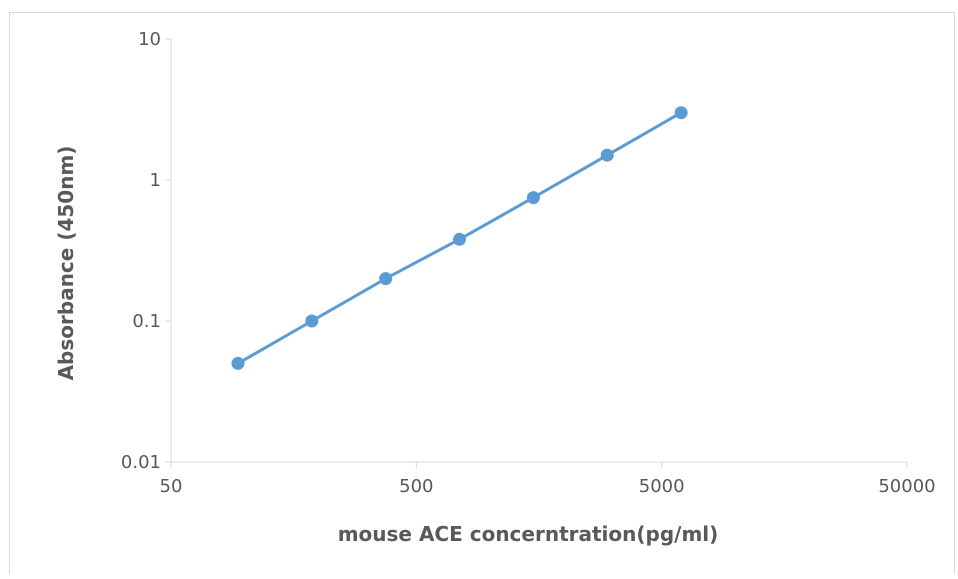  What do you see at coordinates (528, 534) in the screenshot?
I see `x-axis-title: mouse ACE concerntration(pg/ml)` at bounding box center [528, 534].